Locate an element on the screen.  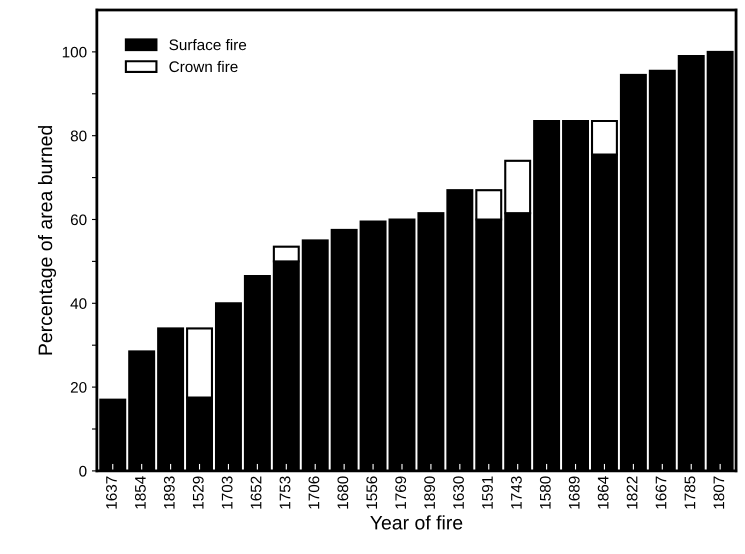
y-tick-label: 80 is located at coordinates (78, 136).